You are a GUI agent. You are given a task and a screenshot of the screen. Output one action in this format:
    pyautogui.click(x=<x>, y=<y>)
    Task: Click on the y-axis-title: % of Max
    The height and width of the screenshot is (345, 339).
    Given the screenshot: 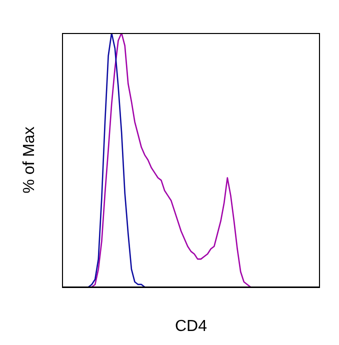 What is the action you would take?
    pyautogui.click(x=29, y=160)
    